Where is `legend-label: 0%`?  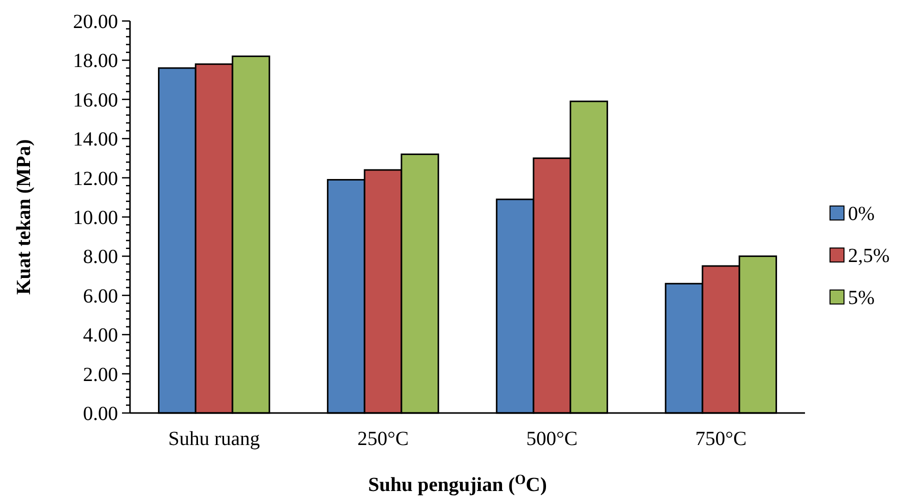 legend-label: 0% is located at coordinates (861, 214).